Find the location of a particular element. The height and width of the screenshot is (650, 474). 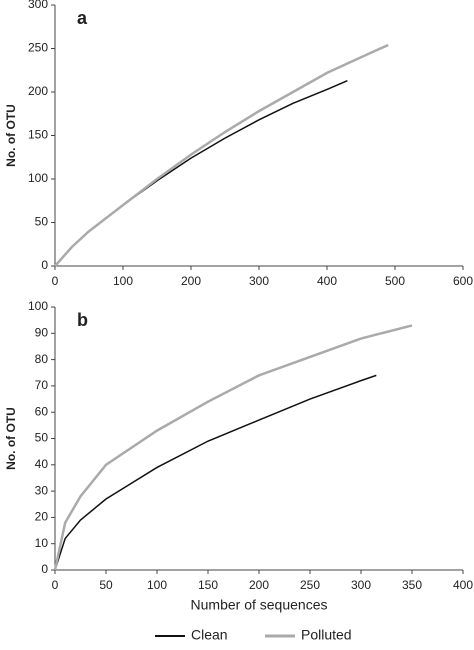

legend-label: Polluted is located at coordinates (326, 635).